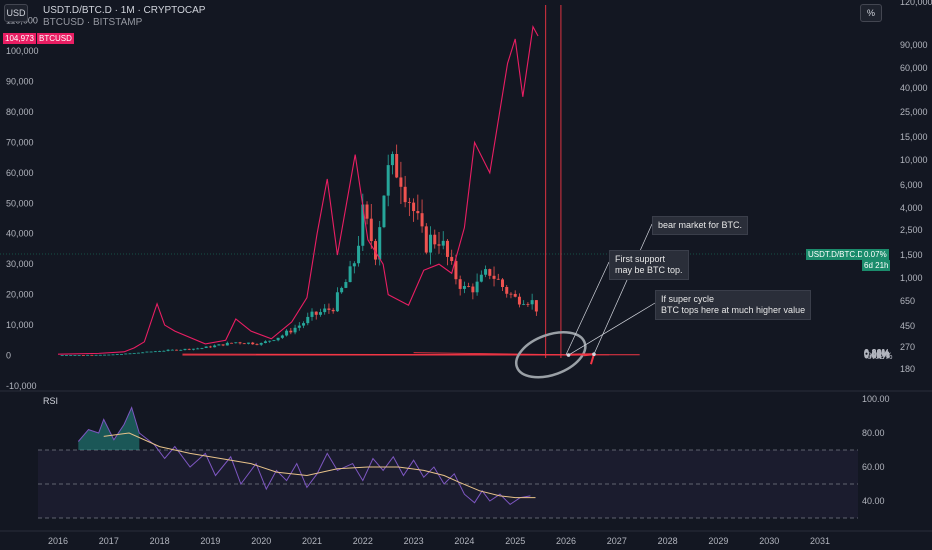 The height and width of the screenshot is (550, 932). I want to click on x-axis-tick: 2031, so click(820, 541).